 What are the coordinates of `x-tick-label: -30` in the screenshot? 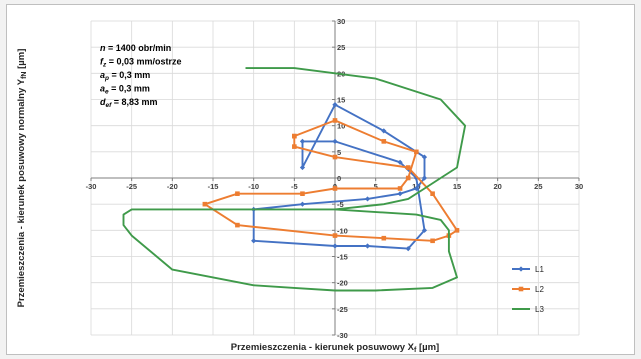 It's located at (91, 186).